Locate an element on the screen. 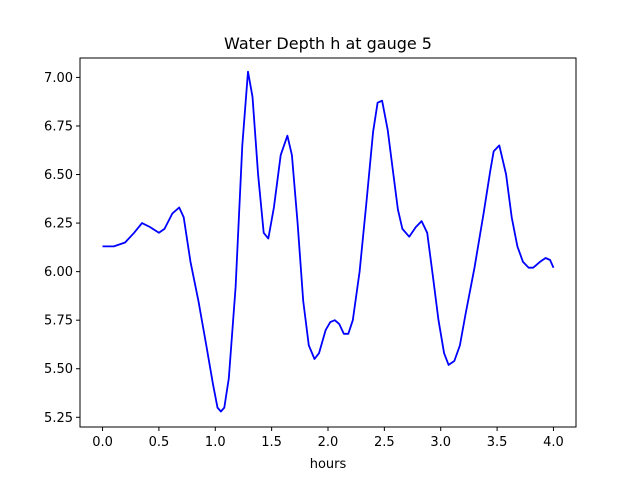 Image resolution: width=640 pixels, height=480 pixels. x-tick-label: 3.0 is located at coordinates (440, 442).